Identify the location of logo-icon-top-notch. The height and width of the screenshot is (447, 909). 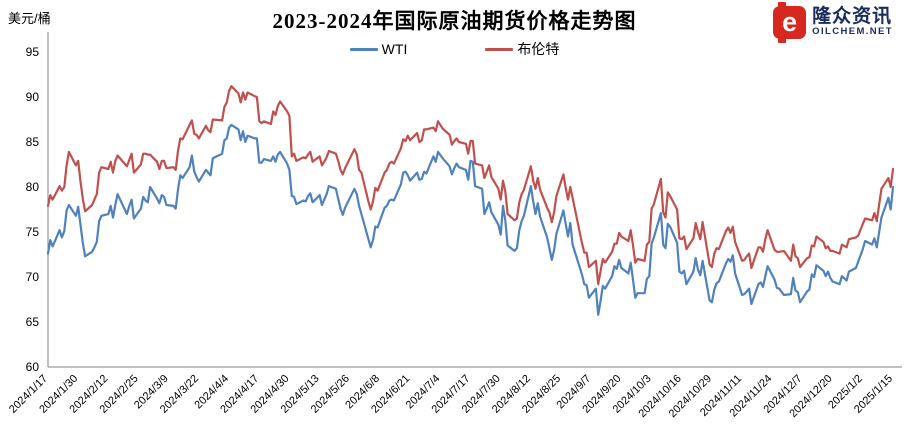
(782, 4).